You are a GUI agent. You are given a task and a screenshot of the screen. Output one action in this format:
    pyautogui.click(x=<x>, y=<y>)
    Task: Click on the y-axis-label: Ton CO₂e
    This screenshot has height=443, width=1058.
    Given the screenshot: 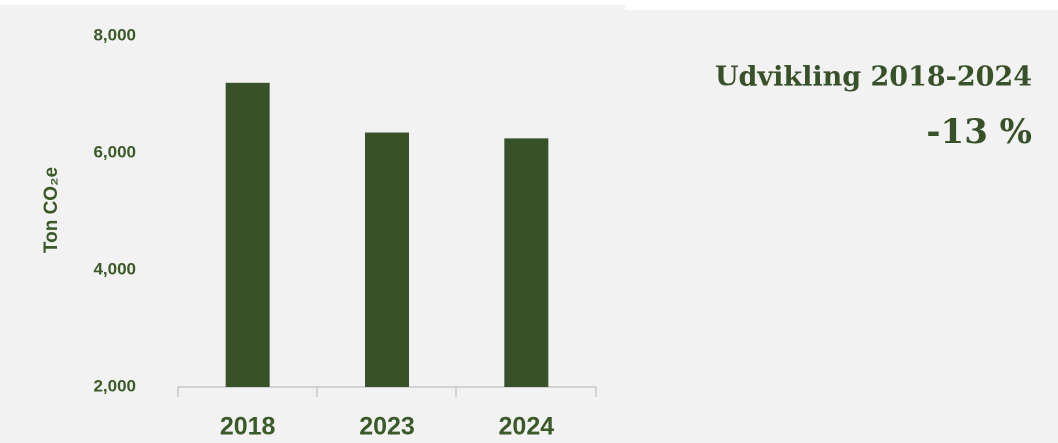 What is the action you would take?
    pyautogui.click(x=51, y=210)
    